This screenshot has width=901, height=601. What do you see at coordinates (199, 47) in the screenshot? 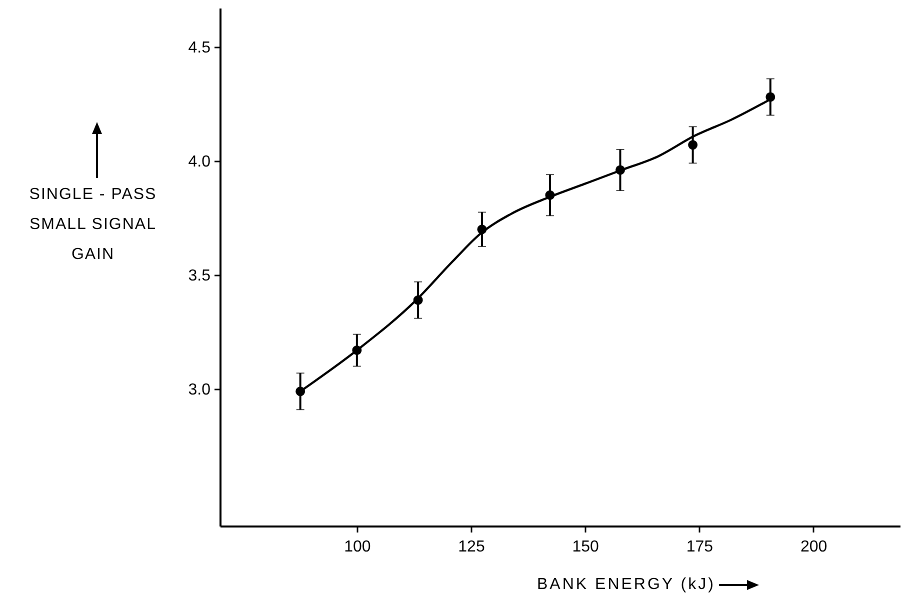
I see `y-tick-label: 4.5` at bounding box center [199, 47].